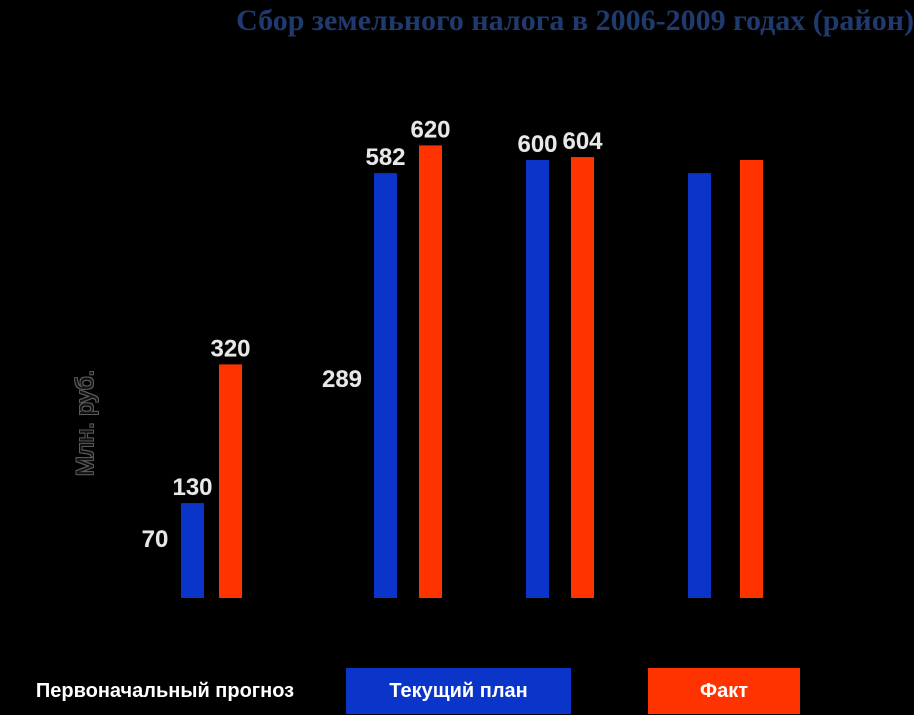 This screenshot has height=715, width=914. I want to click on data-label-fact-1: 320, so click(230, 348).